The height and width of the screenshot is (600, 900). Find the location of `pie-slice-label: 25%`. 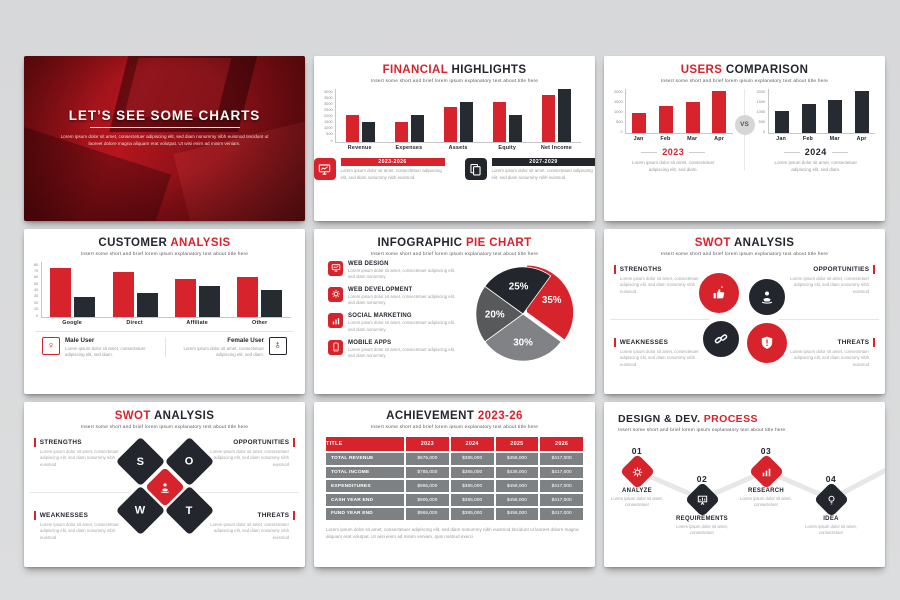

pie-slice-label: 25% is located at coordinates (518, 286).